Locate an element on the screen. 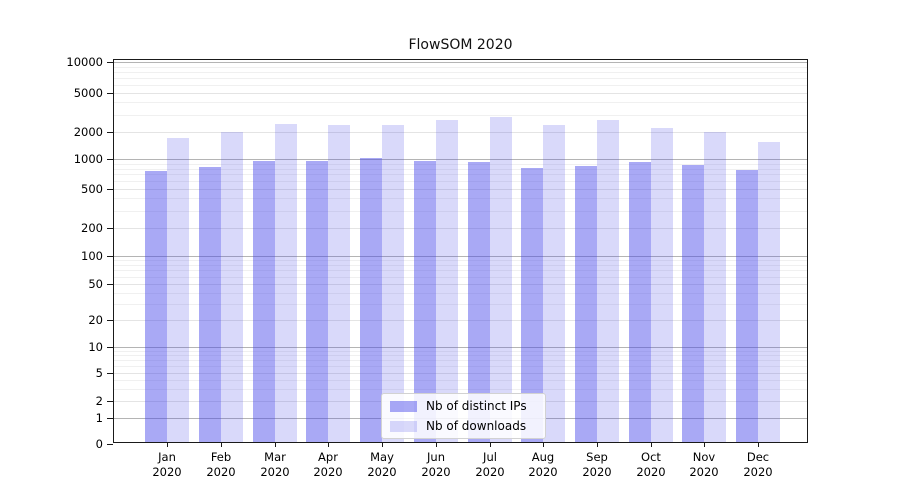 The width and height of the screenshot is (900, 500). bar-distinct-ips-feb is located at coordinates (210, 304).